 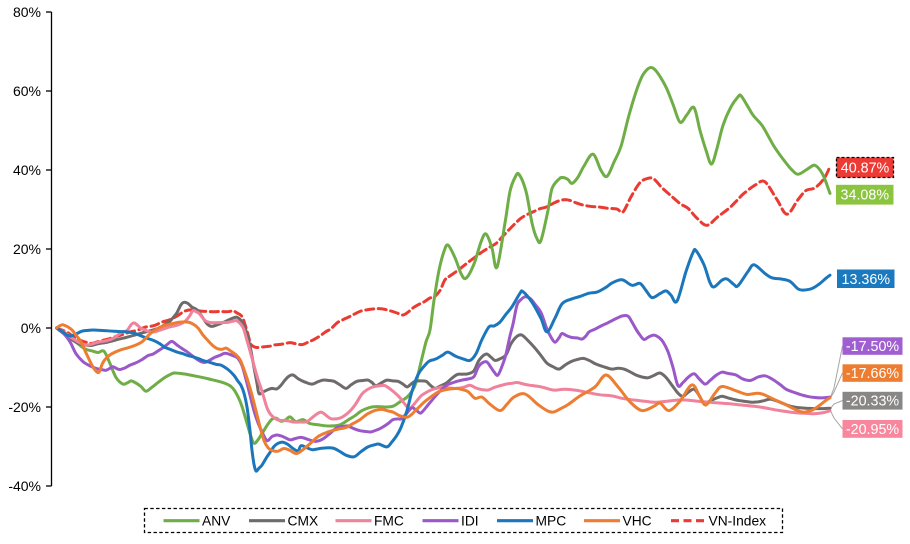 What do you see at coordinates (216, 521) in the screenshot?
I see `svg-text: ANV` at bounding box center [216, 521].